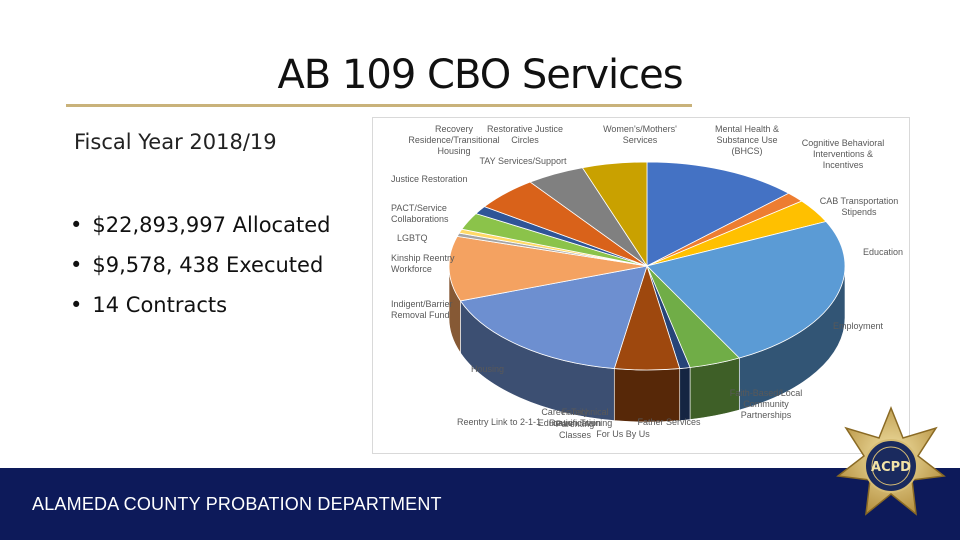  What do you see at coordinates (523, 161) in the screenshot?
I see `label-tay: TAY Services/Support` at bounding box center [523, 161].